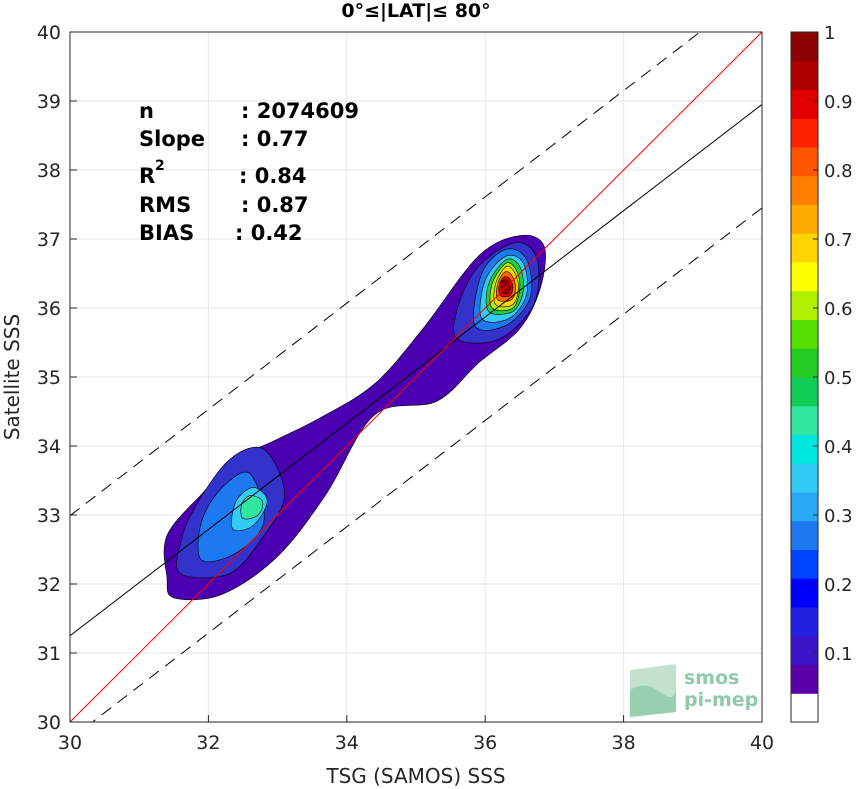  Describe the element at coordinates (300, 111) in the screenshot. I see `stat-n-value: : 2074609` at that location.